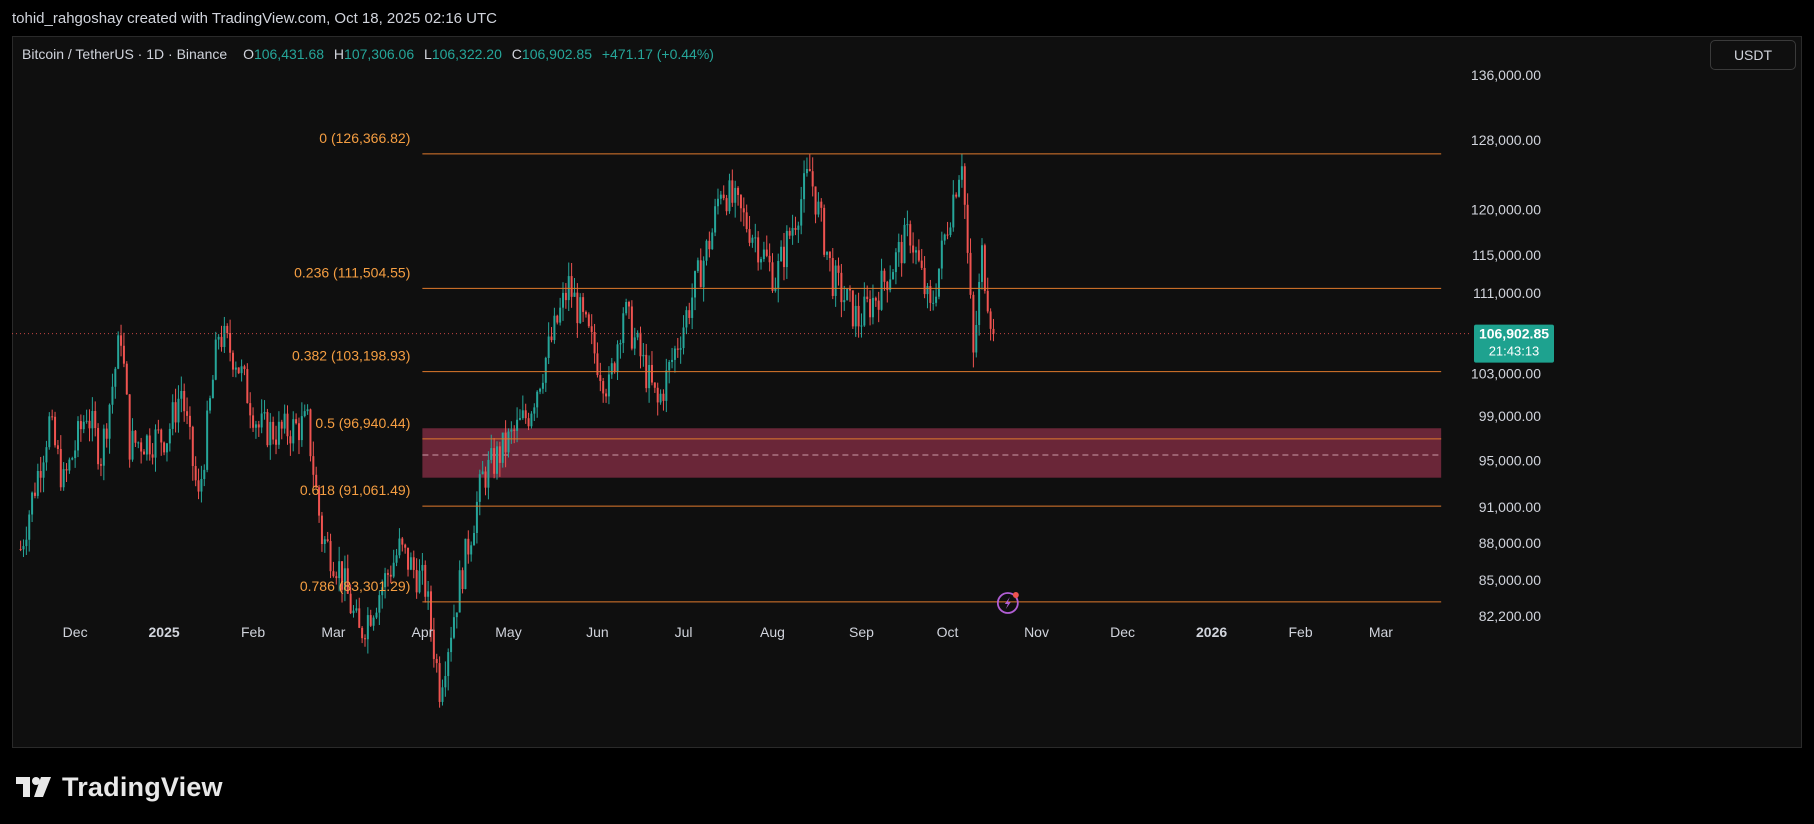  I want to click on lightning-alert-icon, so click(1007, 603).